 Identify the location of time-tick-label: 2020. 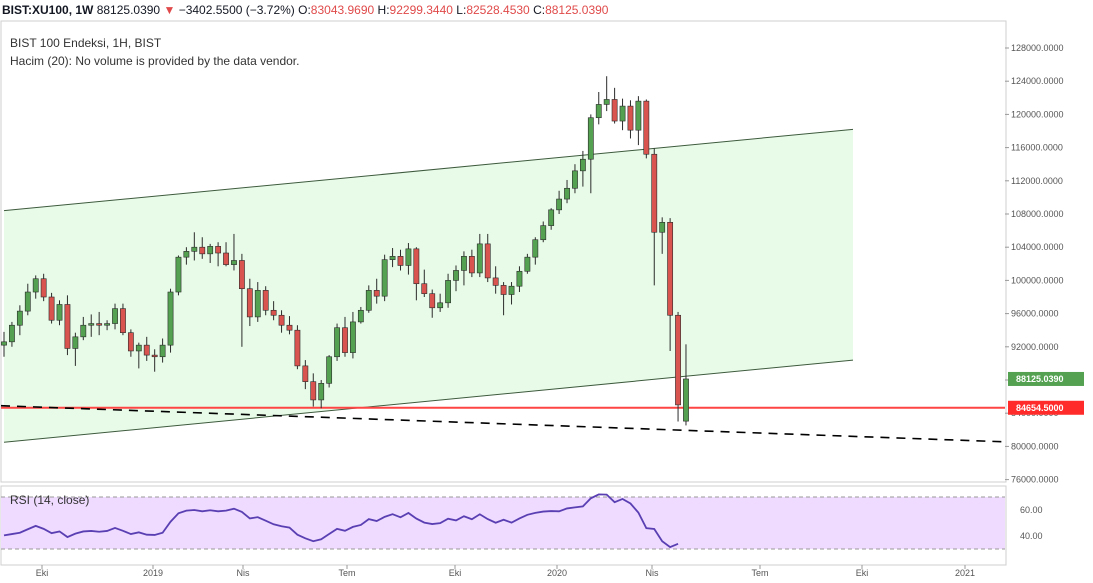
(557, 573).